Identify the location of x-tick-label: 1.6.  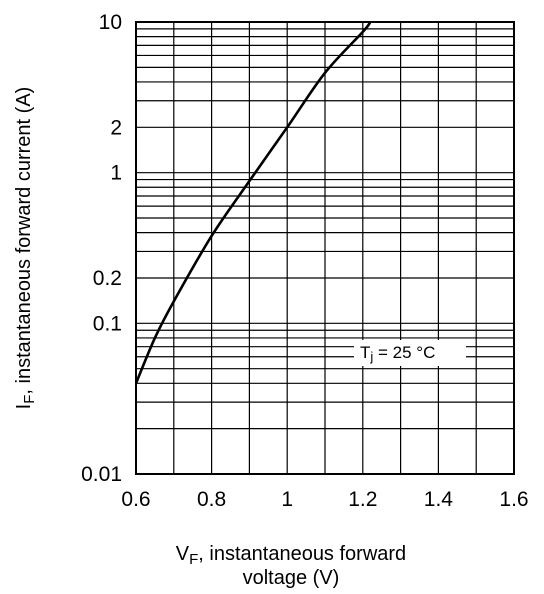
(513, 499).